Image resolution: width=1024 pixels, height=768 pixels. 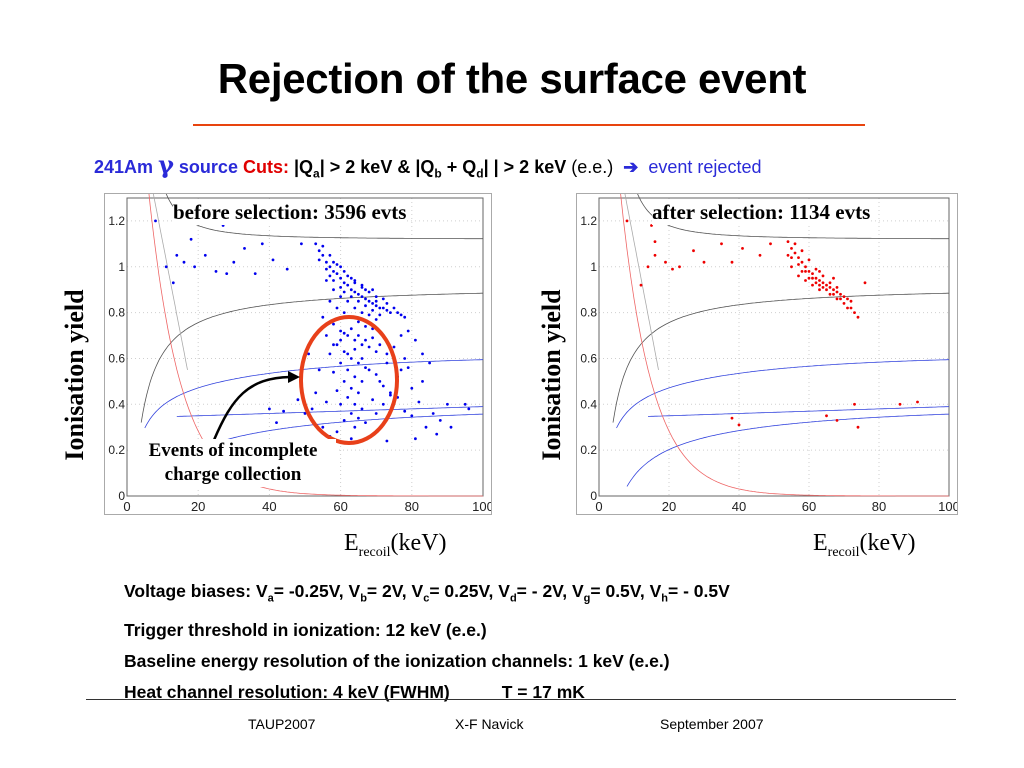 I want to click on x-tick-label: 60, so click(x=340, y=506).